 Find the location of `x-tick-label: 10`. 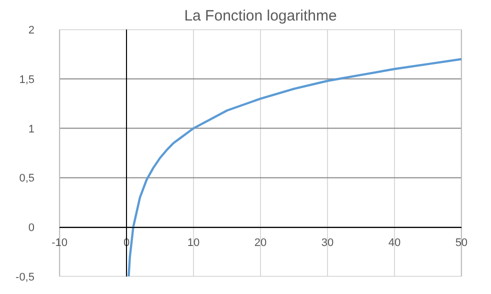

x-tick-label: 10 is located at coordinates (193, 243).